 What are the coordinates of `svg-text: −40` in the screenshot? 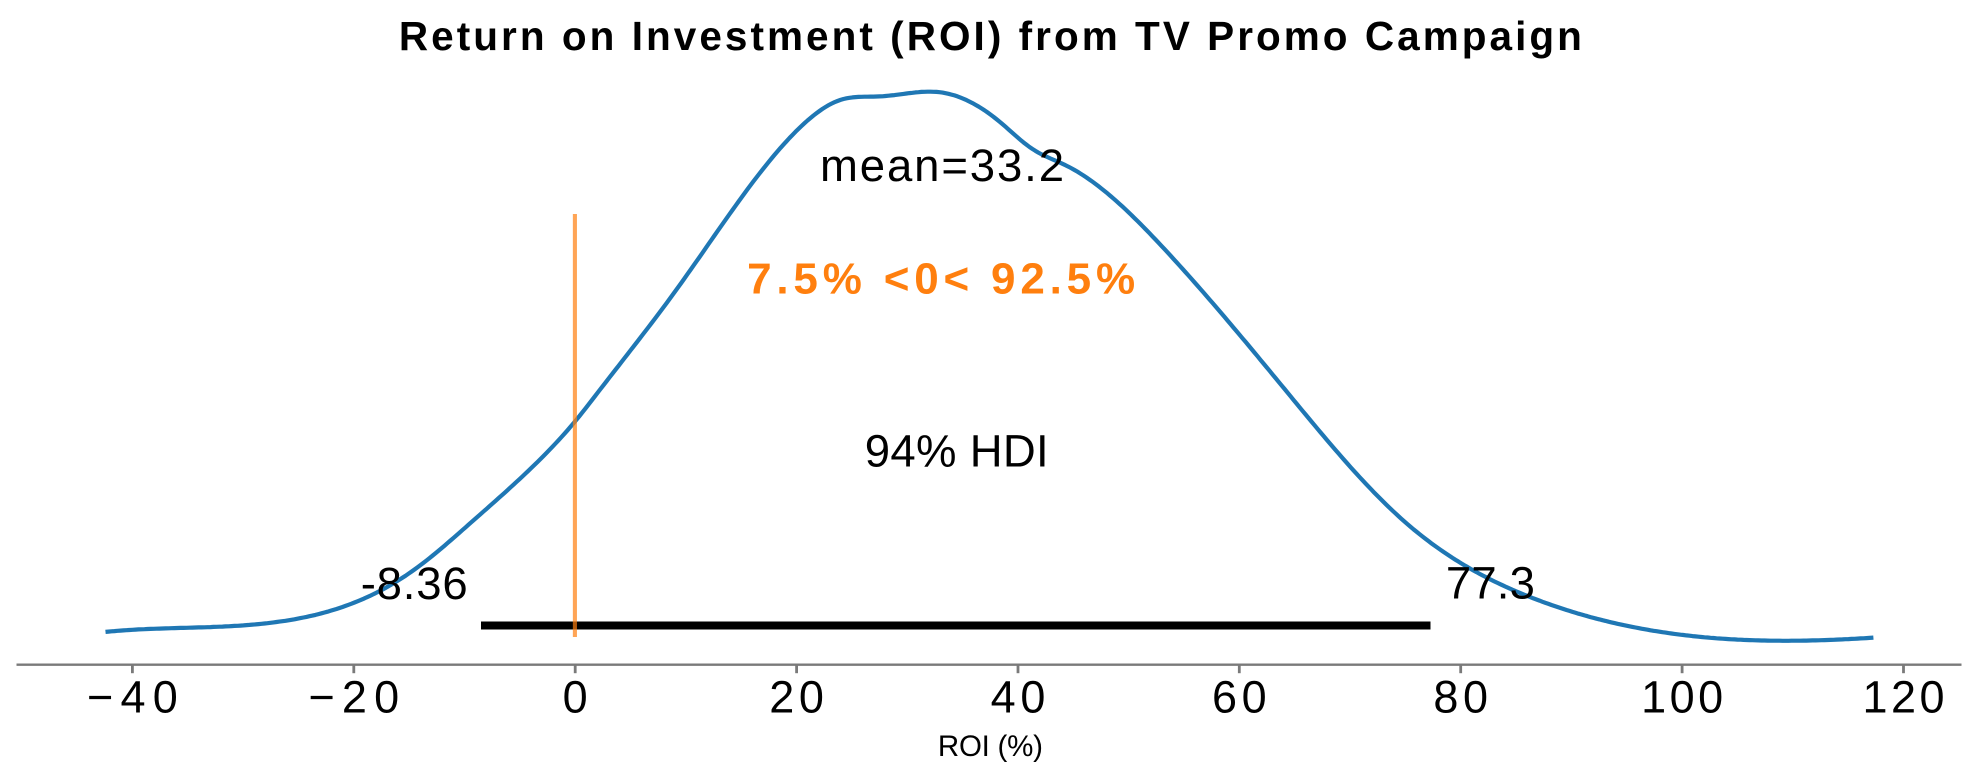 It's located at (132, 697).